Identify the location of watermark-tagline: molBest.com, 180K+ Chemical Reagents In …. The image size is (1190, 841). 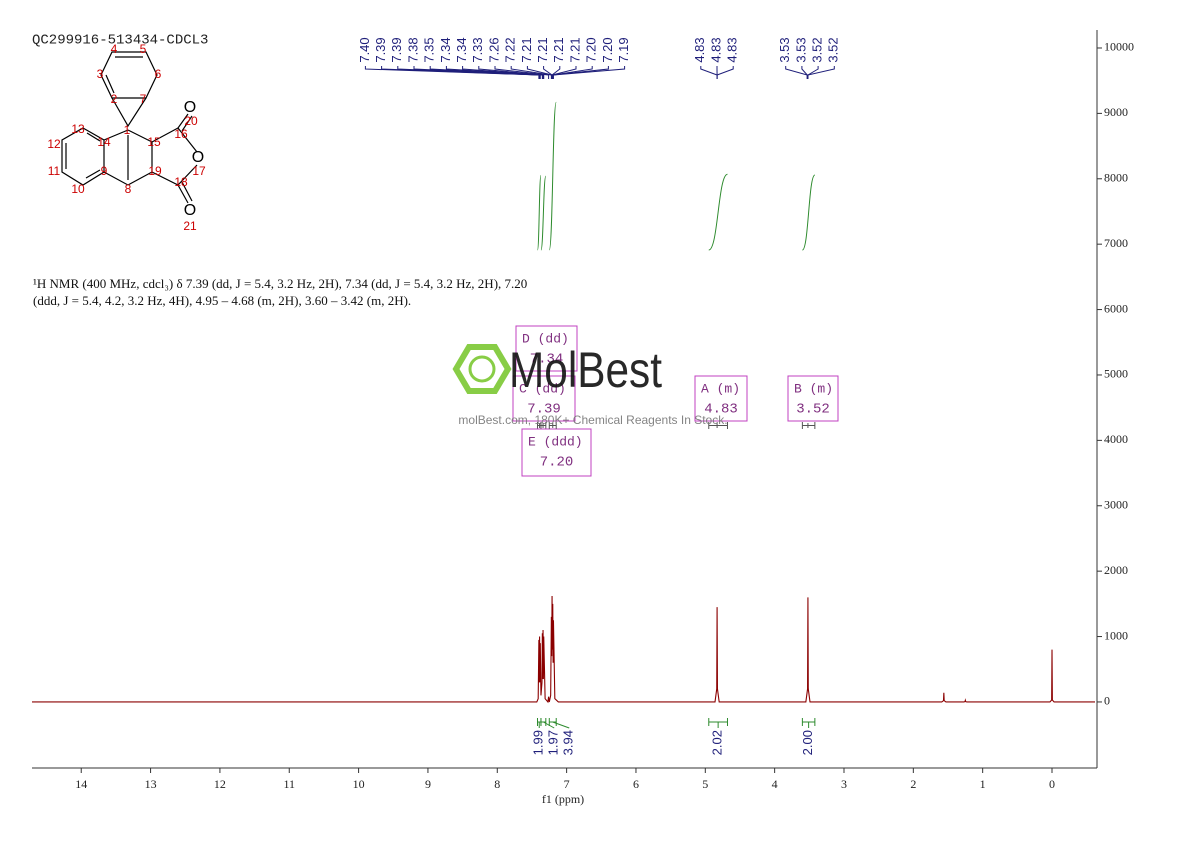
(592, 420).